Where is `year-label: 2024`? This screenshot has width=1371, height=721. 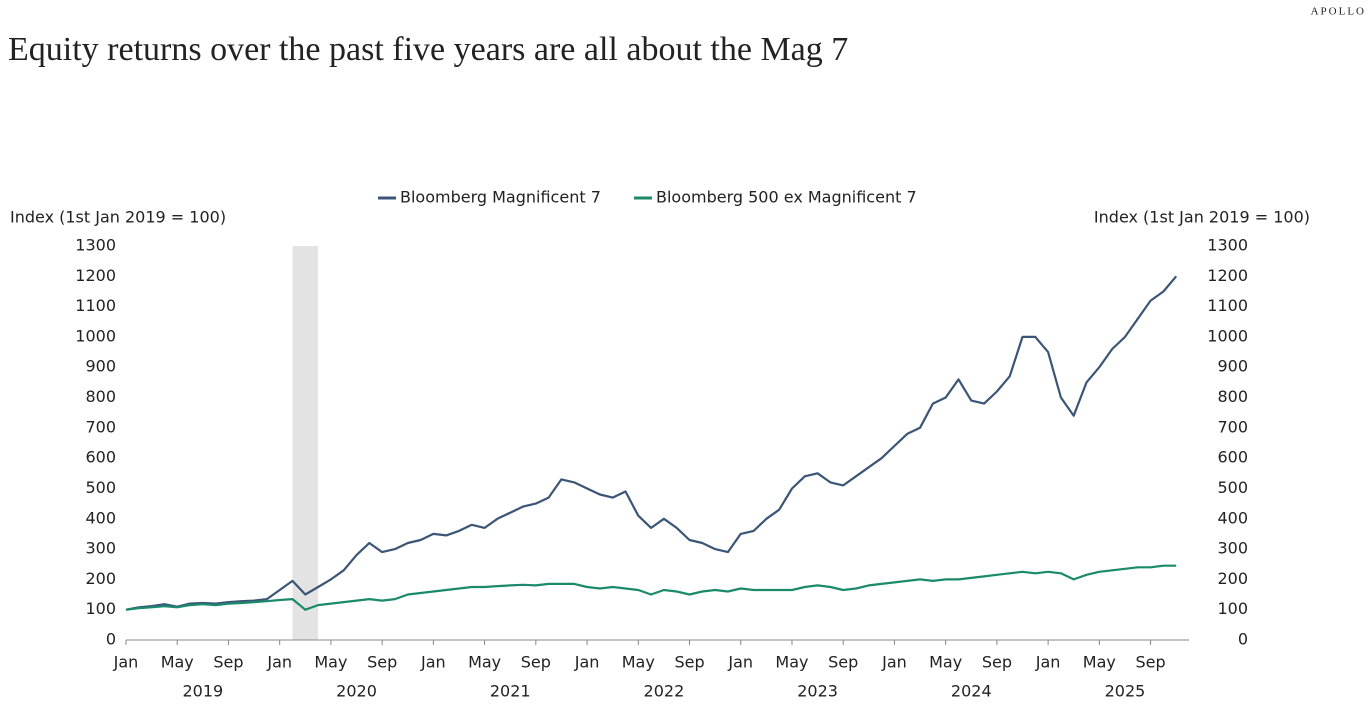 year-label: 2024 is located at coordinates (971, 691).